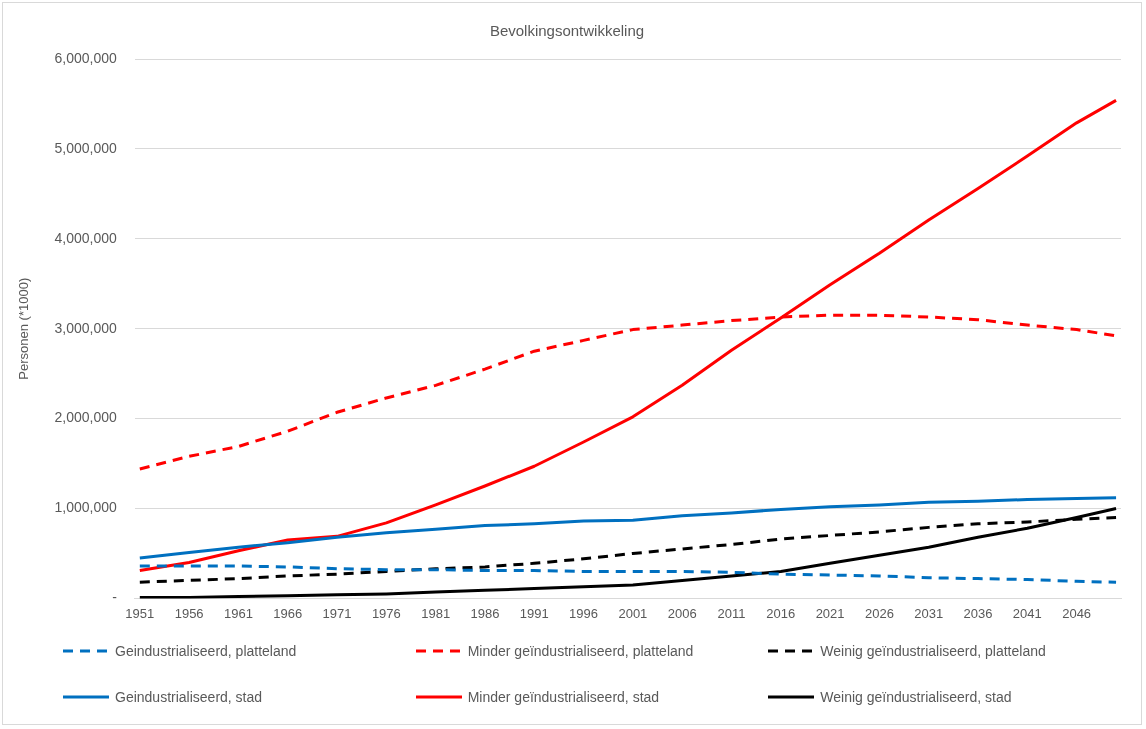 The width and height of the screenshot is (1146, 729). What do you see at coordinates (633, 613) in the screenshot?
I see `x-tick-label: 2001` at bounding box center [633, 613].